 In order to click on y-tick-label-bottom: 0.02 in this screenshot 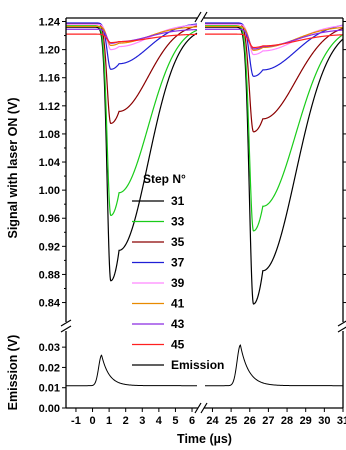, I will do `click(49, 368)`.